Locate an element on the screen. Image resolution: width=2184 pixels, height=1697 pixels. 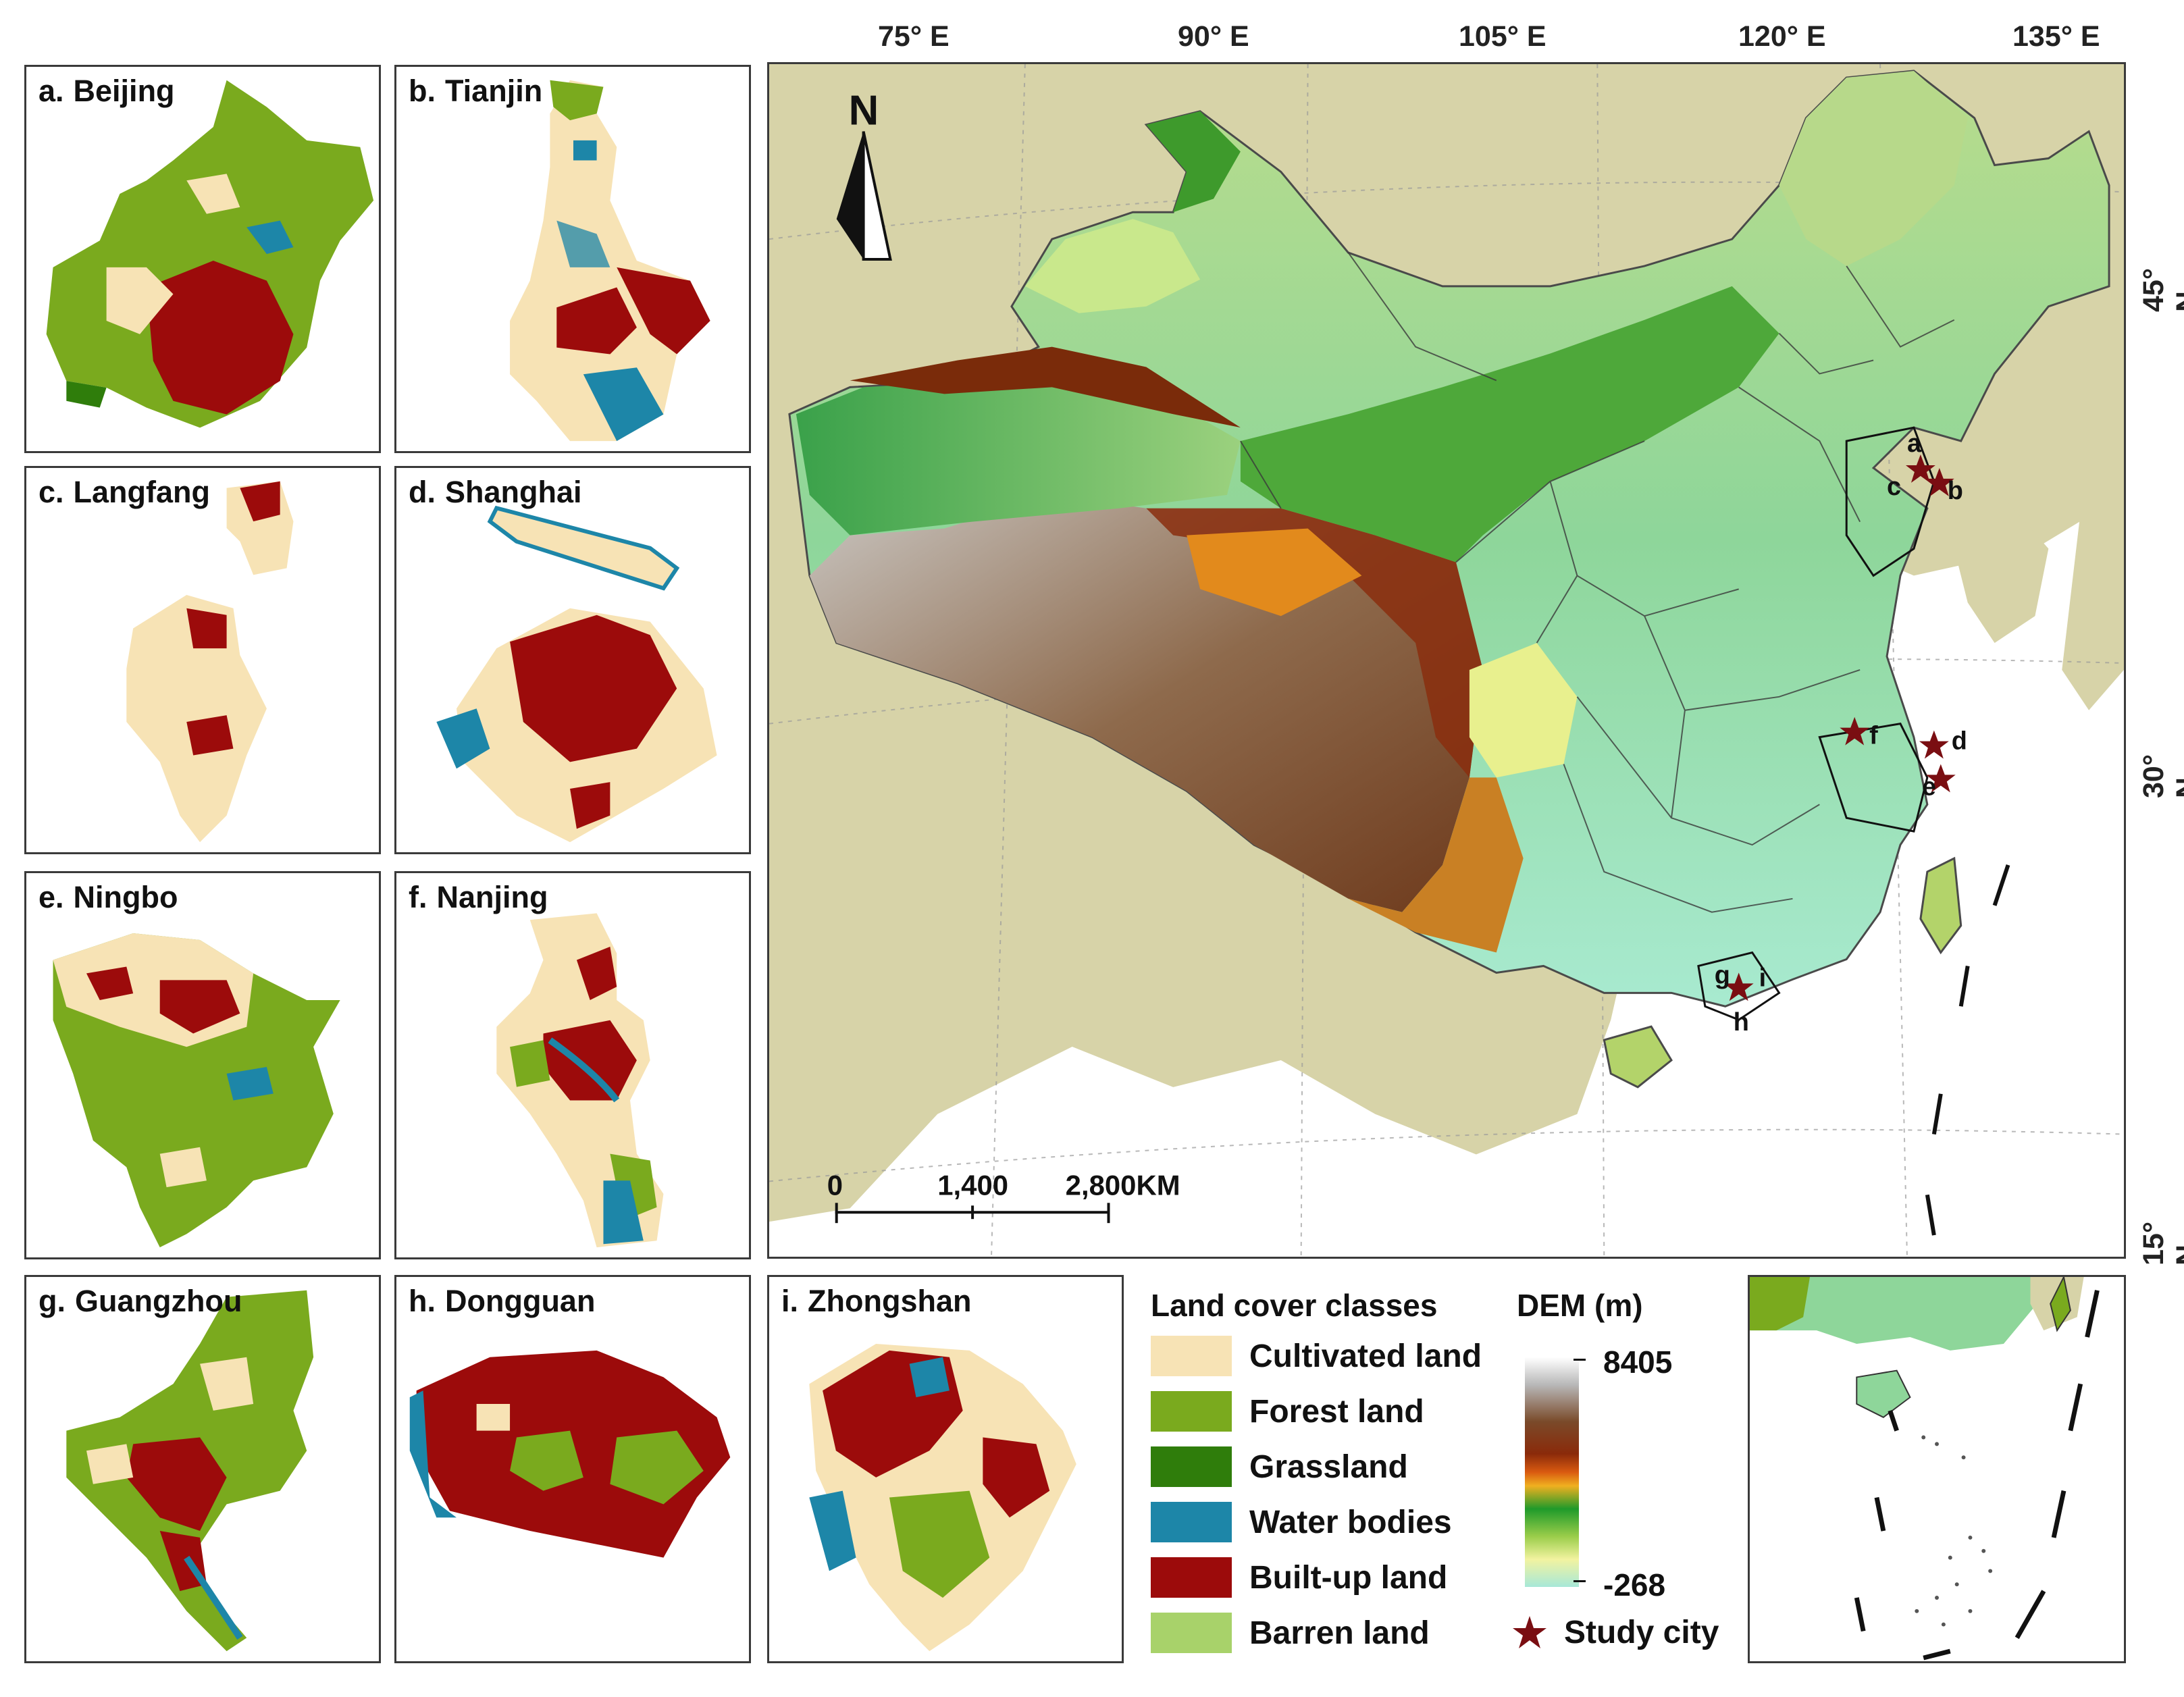
tianshan-range is located at coordinates (1046, 387).